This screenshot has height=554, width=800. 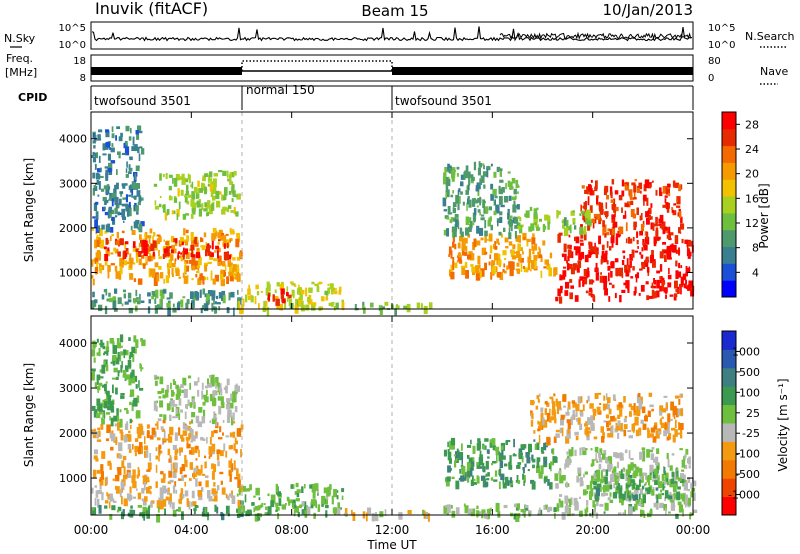 I want to click on velocity-colorbar-swatch, so click(x=729, y=359).